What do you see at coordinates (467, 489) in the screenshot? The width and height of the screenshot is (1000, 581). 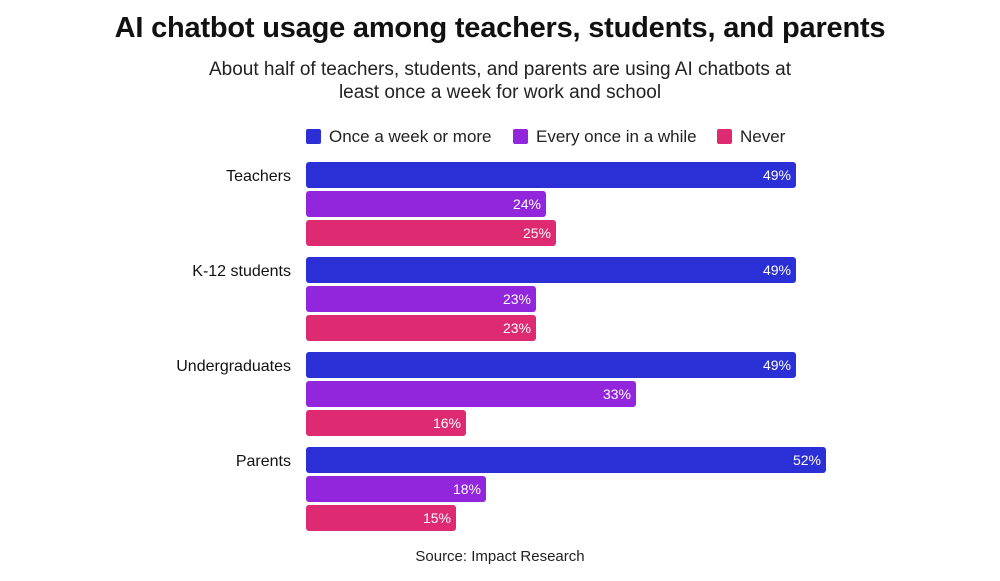 I see `data-label-parents-every-once-in-a-while: 18%` at bounding box center [467, 489].